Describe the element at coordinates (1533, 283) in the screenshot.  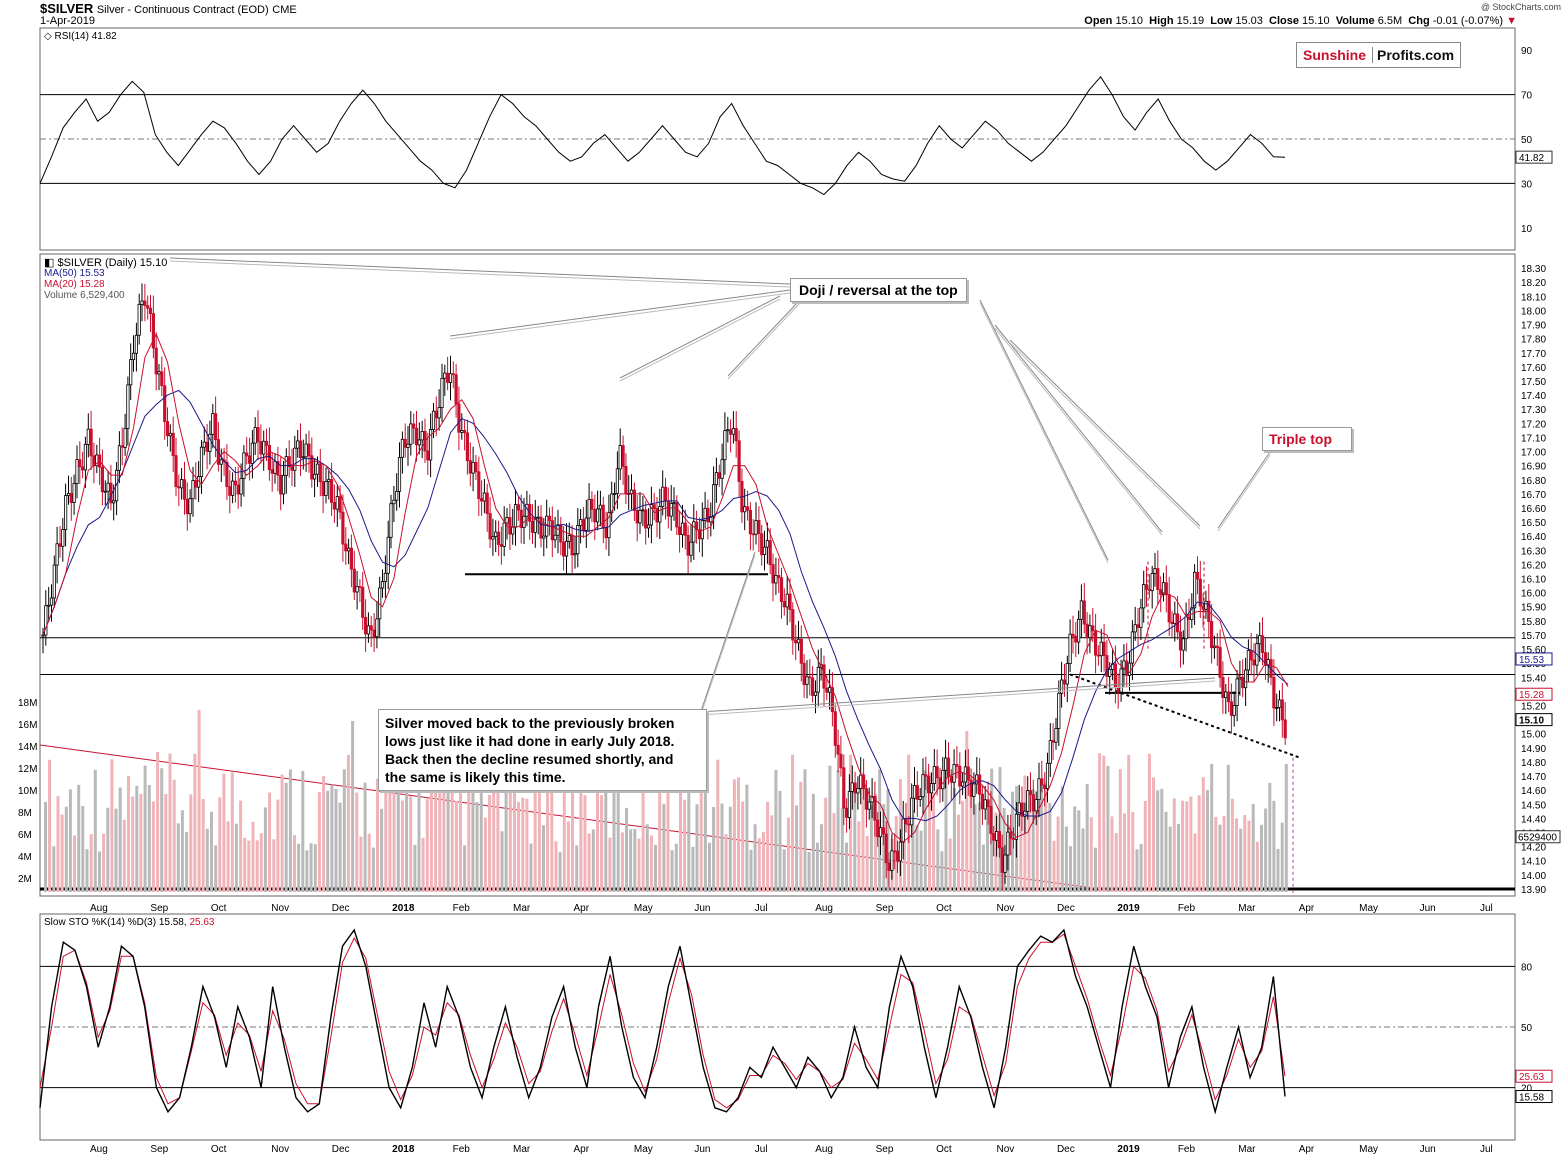
I see `price-tick-label: 18.20` at that location.